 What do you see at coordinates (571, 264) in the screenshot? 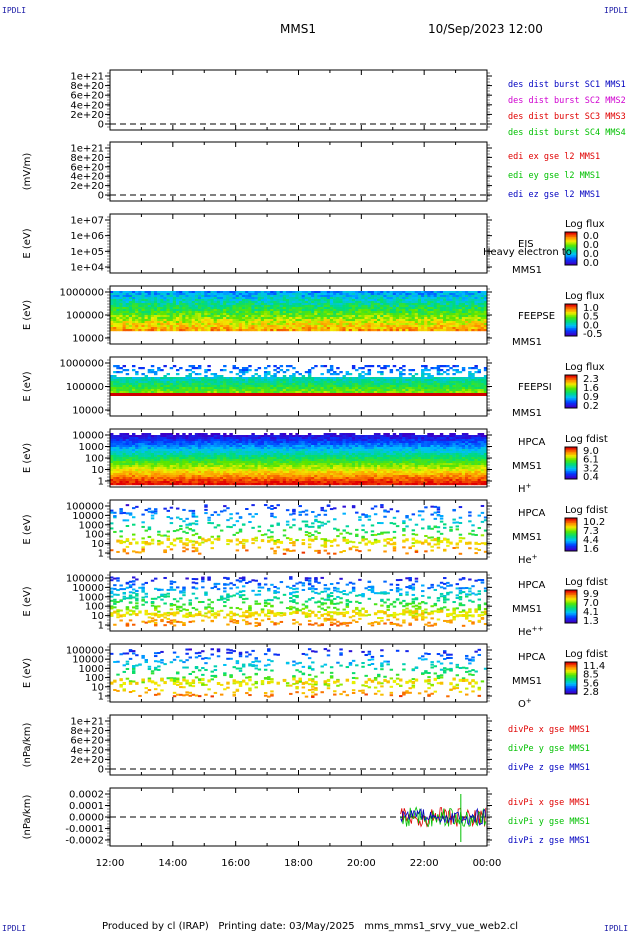
I see `colorbar-segment` at bounding box center [571, 264].